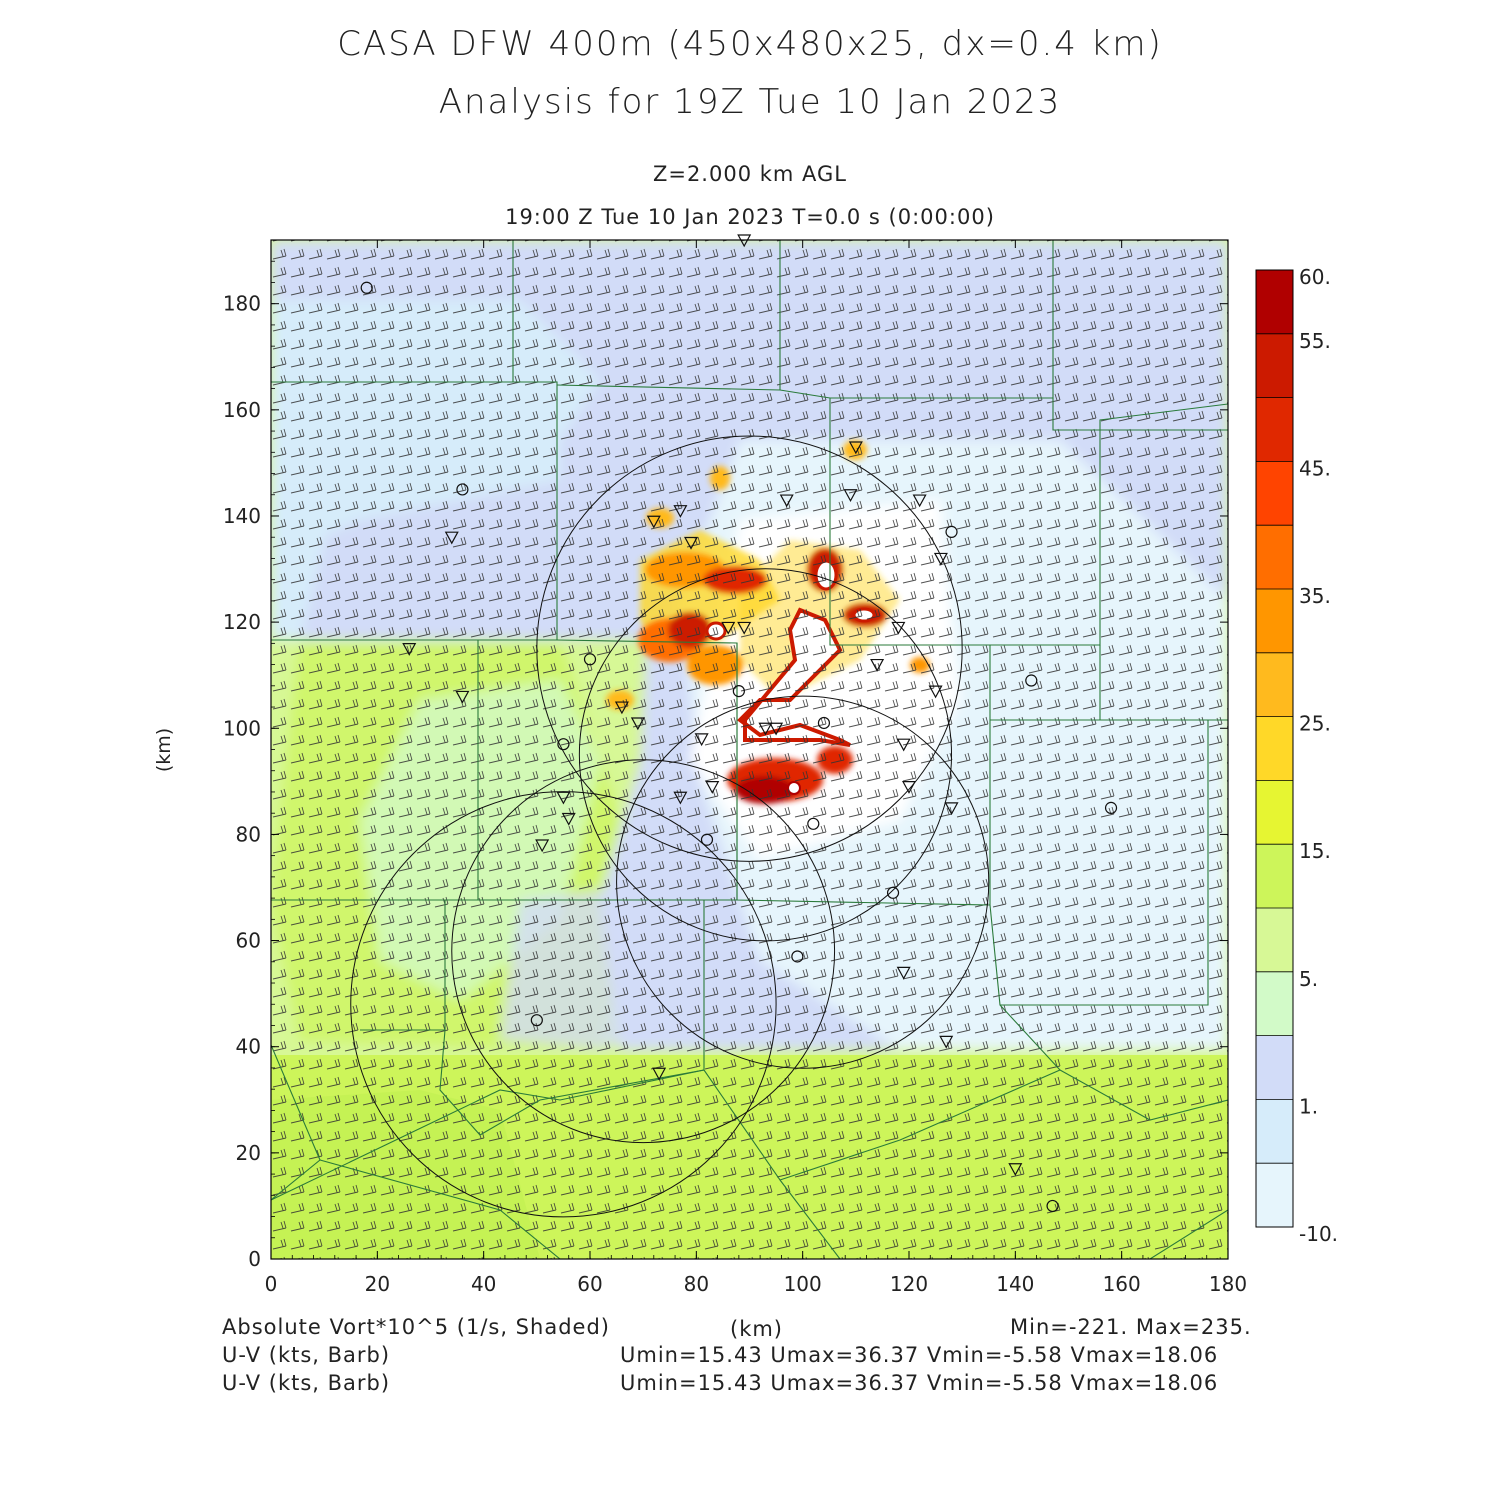  I want to click on plot-title: CASA DFW 400m (450x480x25, dx=0.4 km), so click(750, 44).